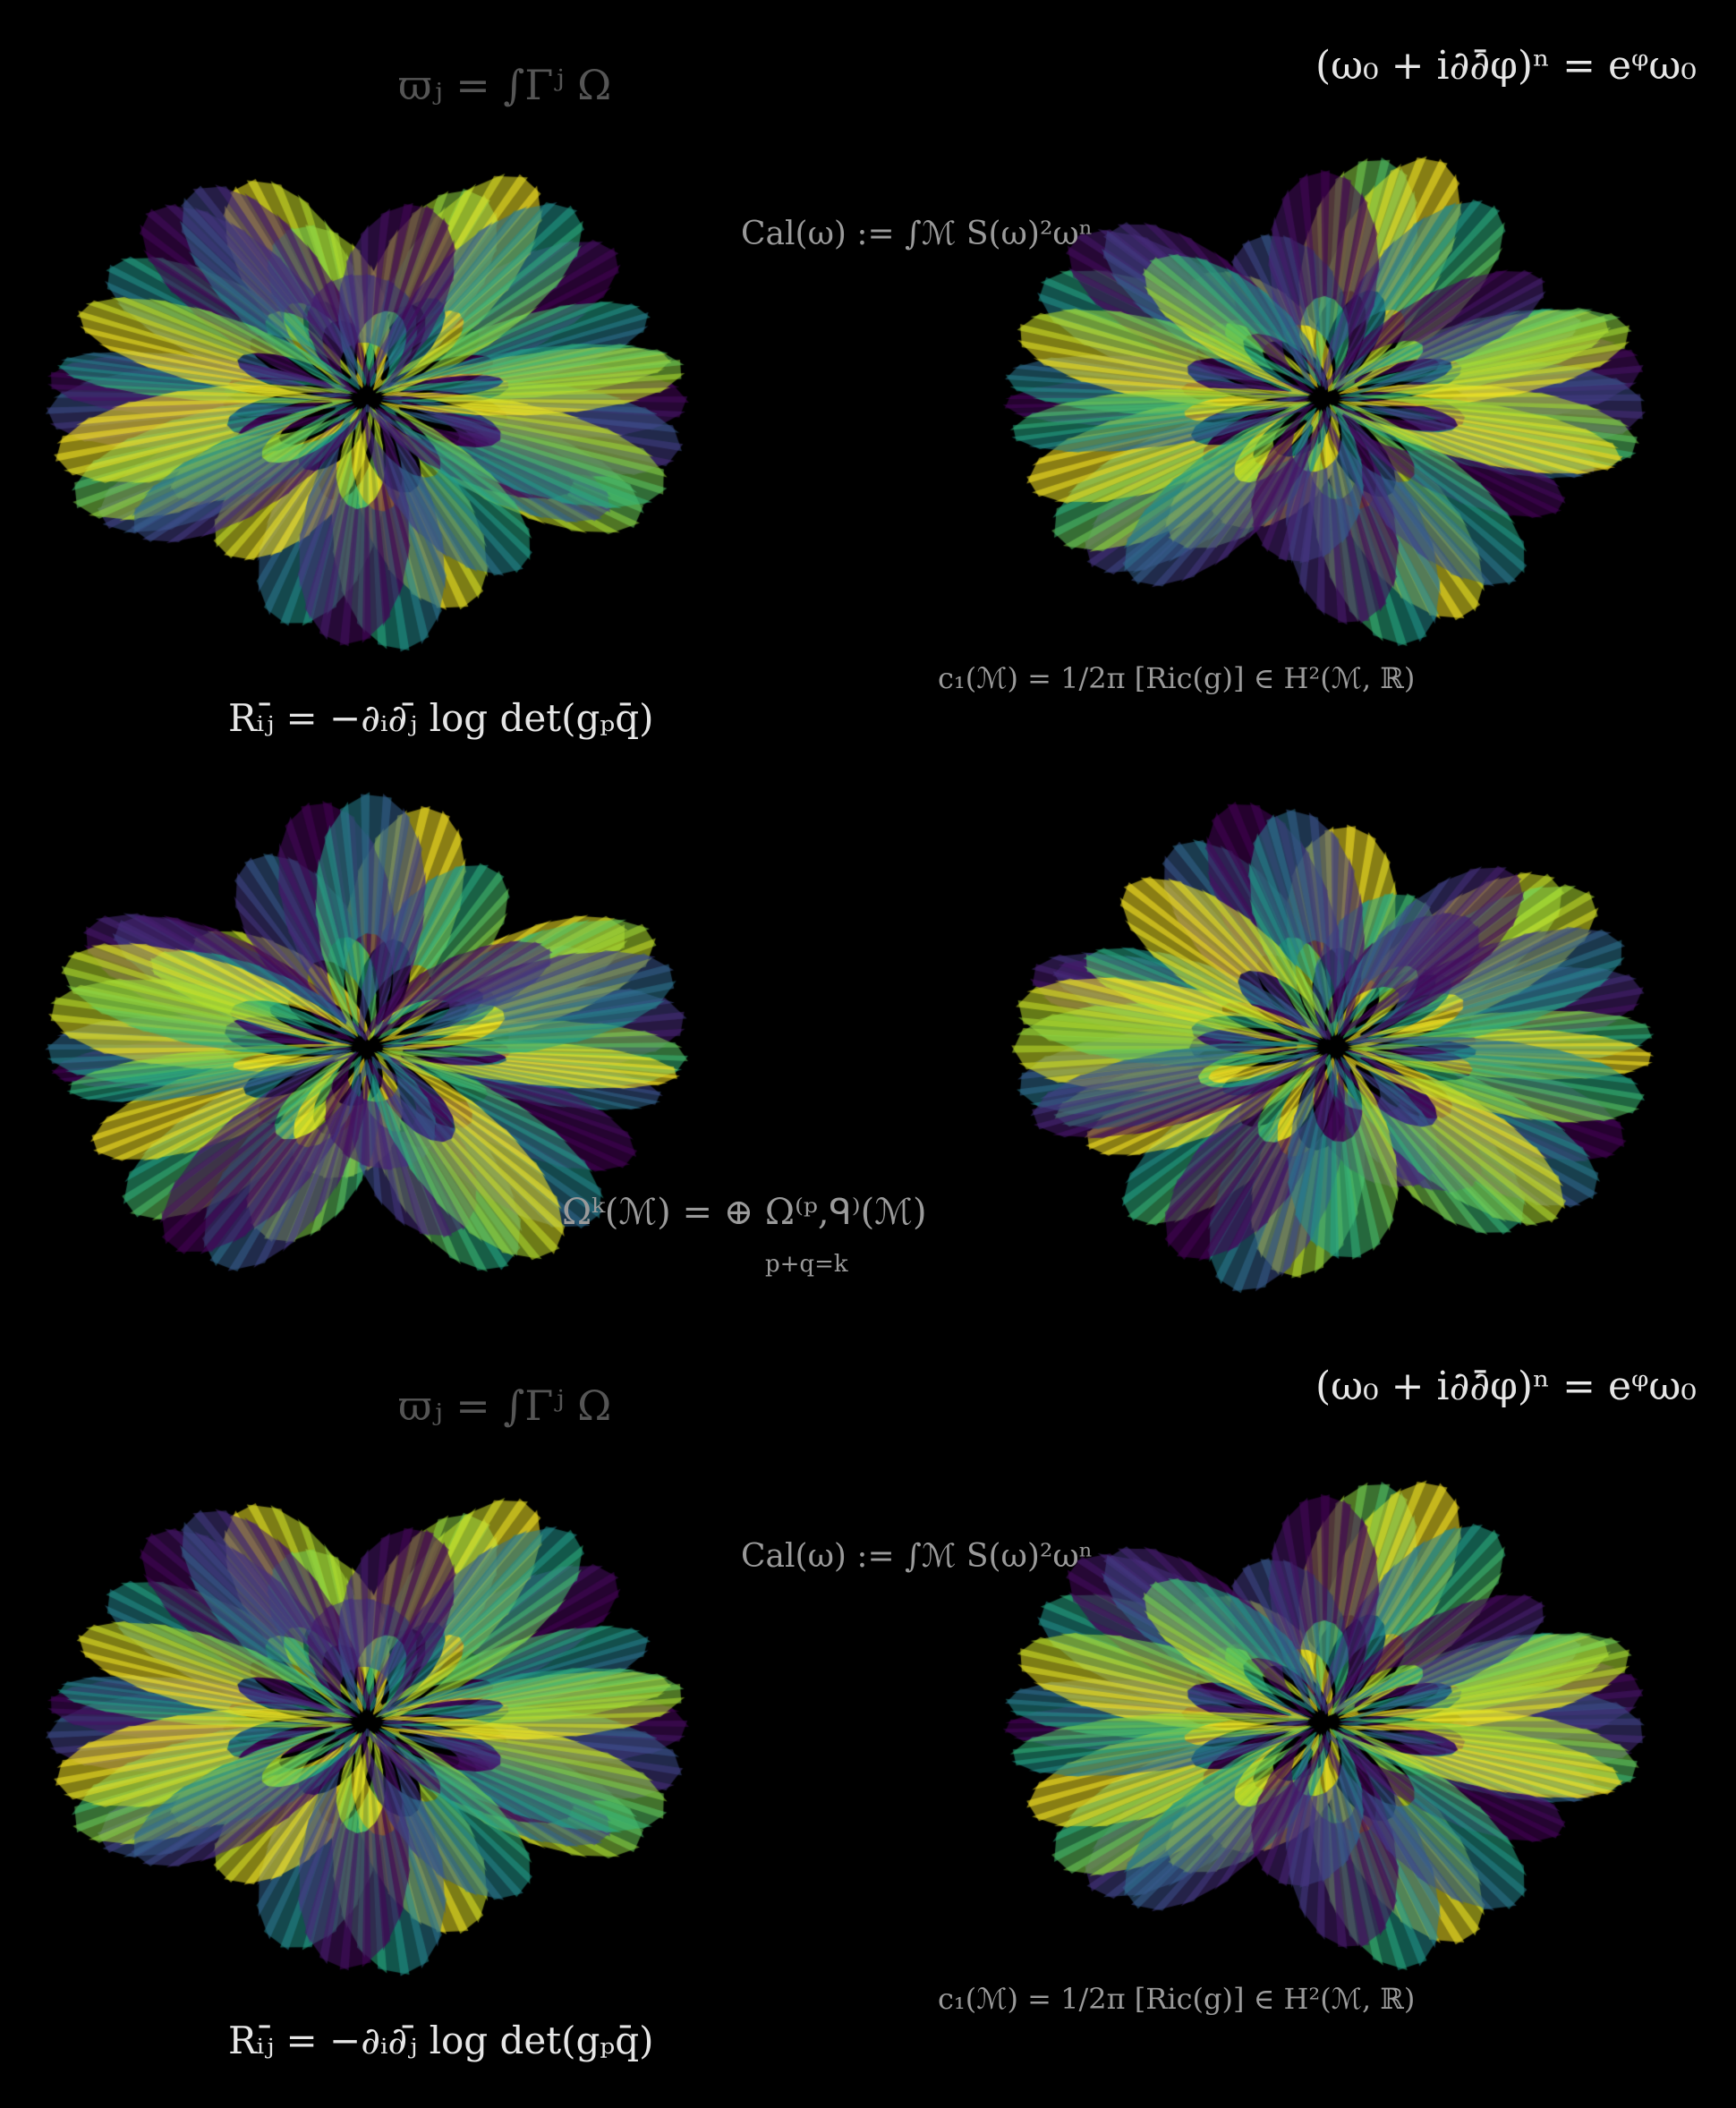  I want to click on calabi-text: Cal(ω) := ∫ℳ S(ω)²ωⁿ, so click(918, 234).